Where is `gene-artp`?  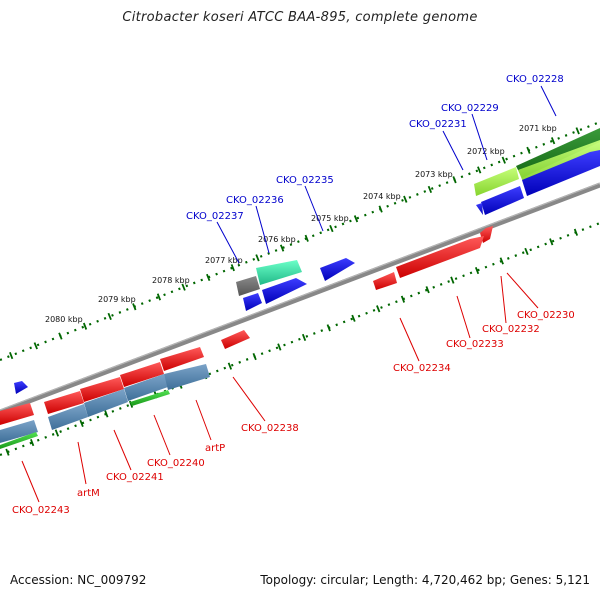 gene-artp is located at coordinates (182, 359).